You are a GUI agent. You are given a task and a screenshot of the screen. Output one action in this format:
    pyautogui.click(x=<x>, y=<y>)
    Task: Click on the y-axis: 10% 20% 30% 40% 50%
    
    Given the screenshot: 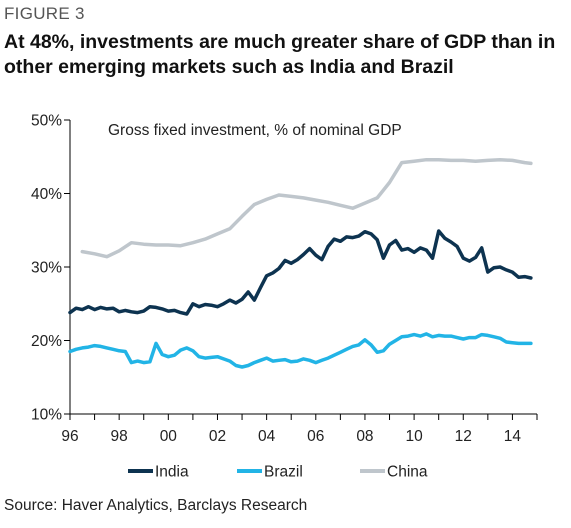 What is the action you would take?
    pyautogui.click(x=51, y=268)
    